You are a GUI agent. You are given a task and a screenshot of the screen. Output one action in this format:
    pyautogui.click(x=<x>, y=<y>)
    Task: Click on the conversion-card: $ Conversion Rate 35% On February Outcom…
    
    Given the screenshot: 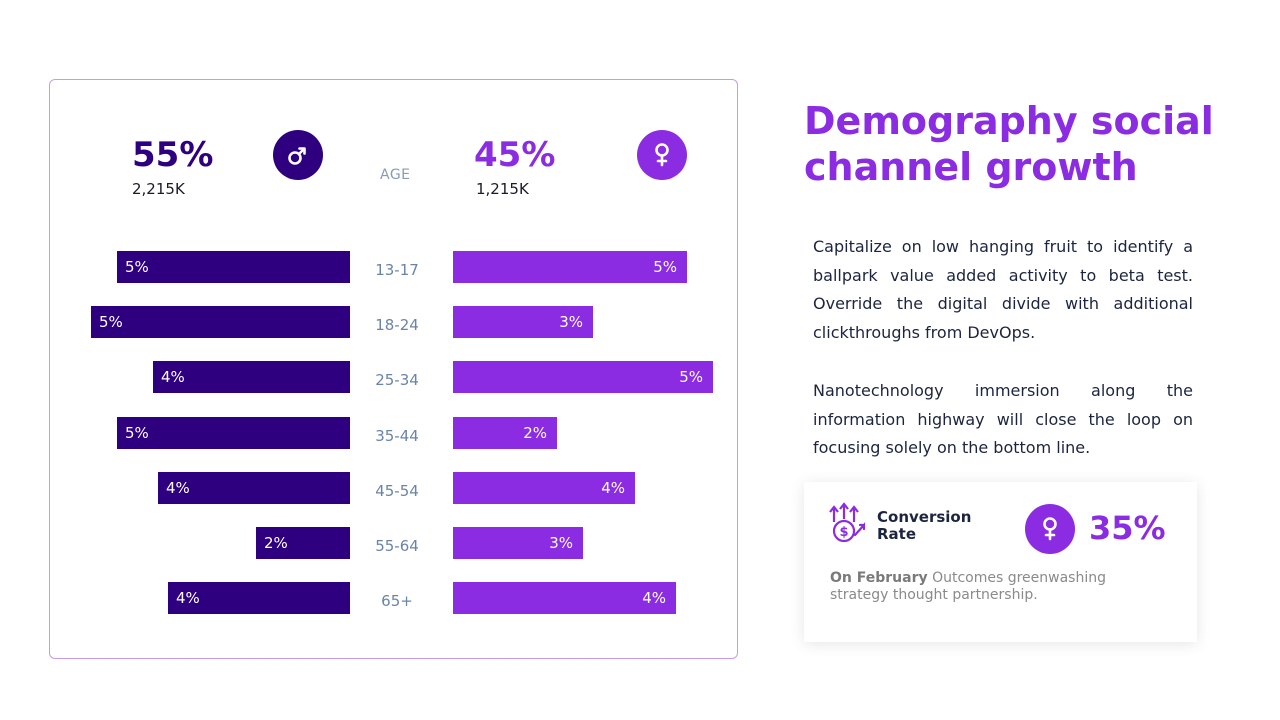 What is the action you would take?
    pyautogui.click(x=1000, y=562)
    